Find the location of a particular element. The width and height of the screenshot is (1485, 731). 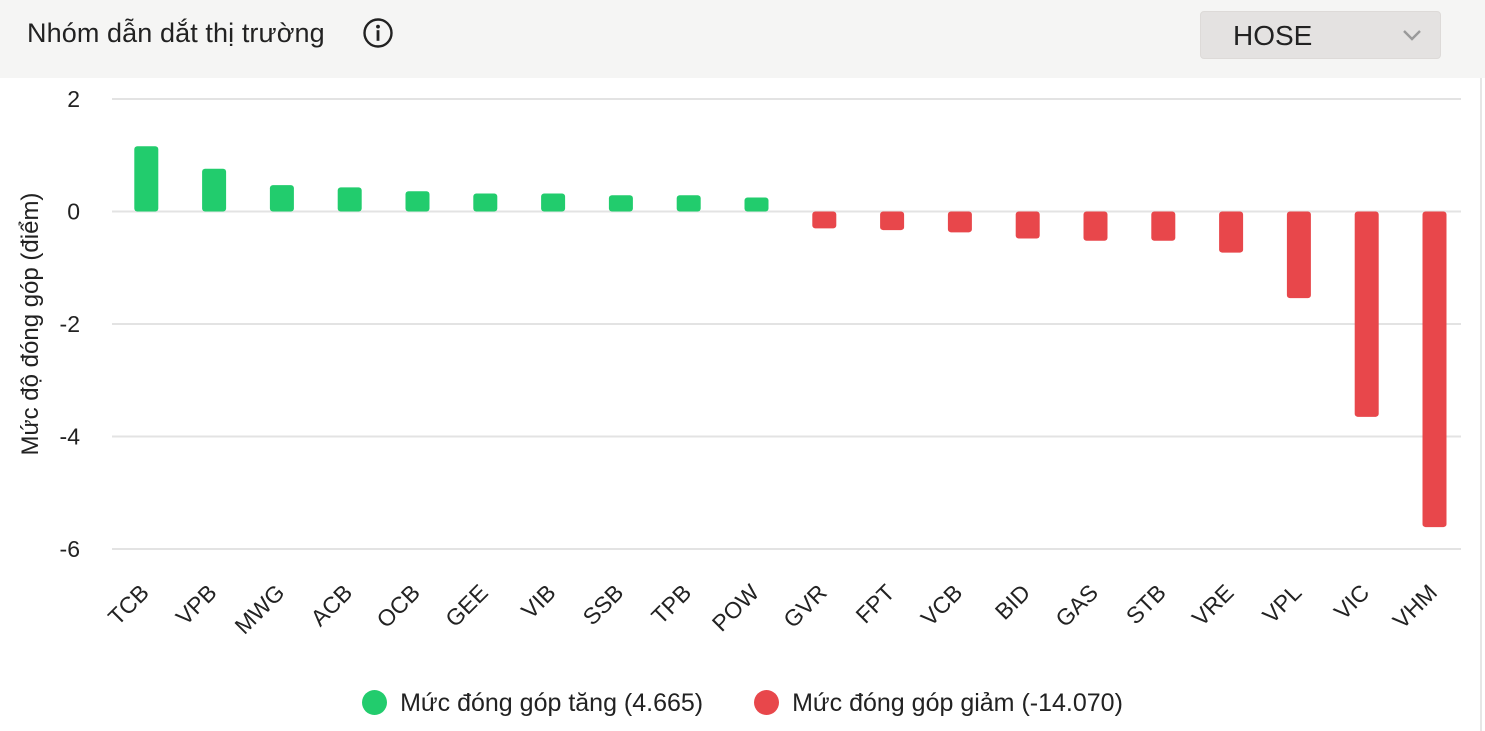

x-tick-label: VPL is located at coordinates (1281, 603).